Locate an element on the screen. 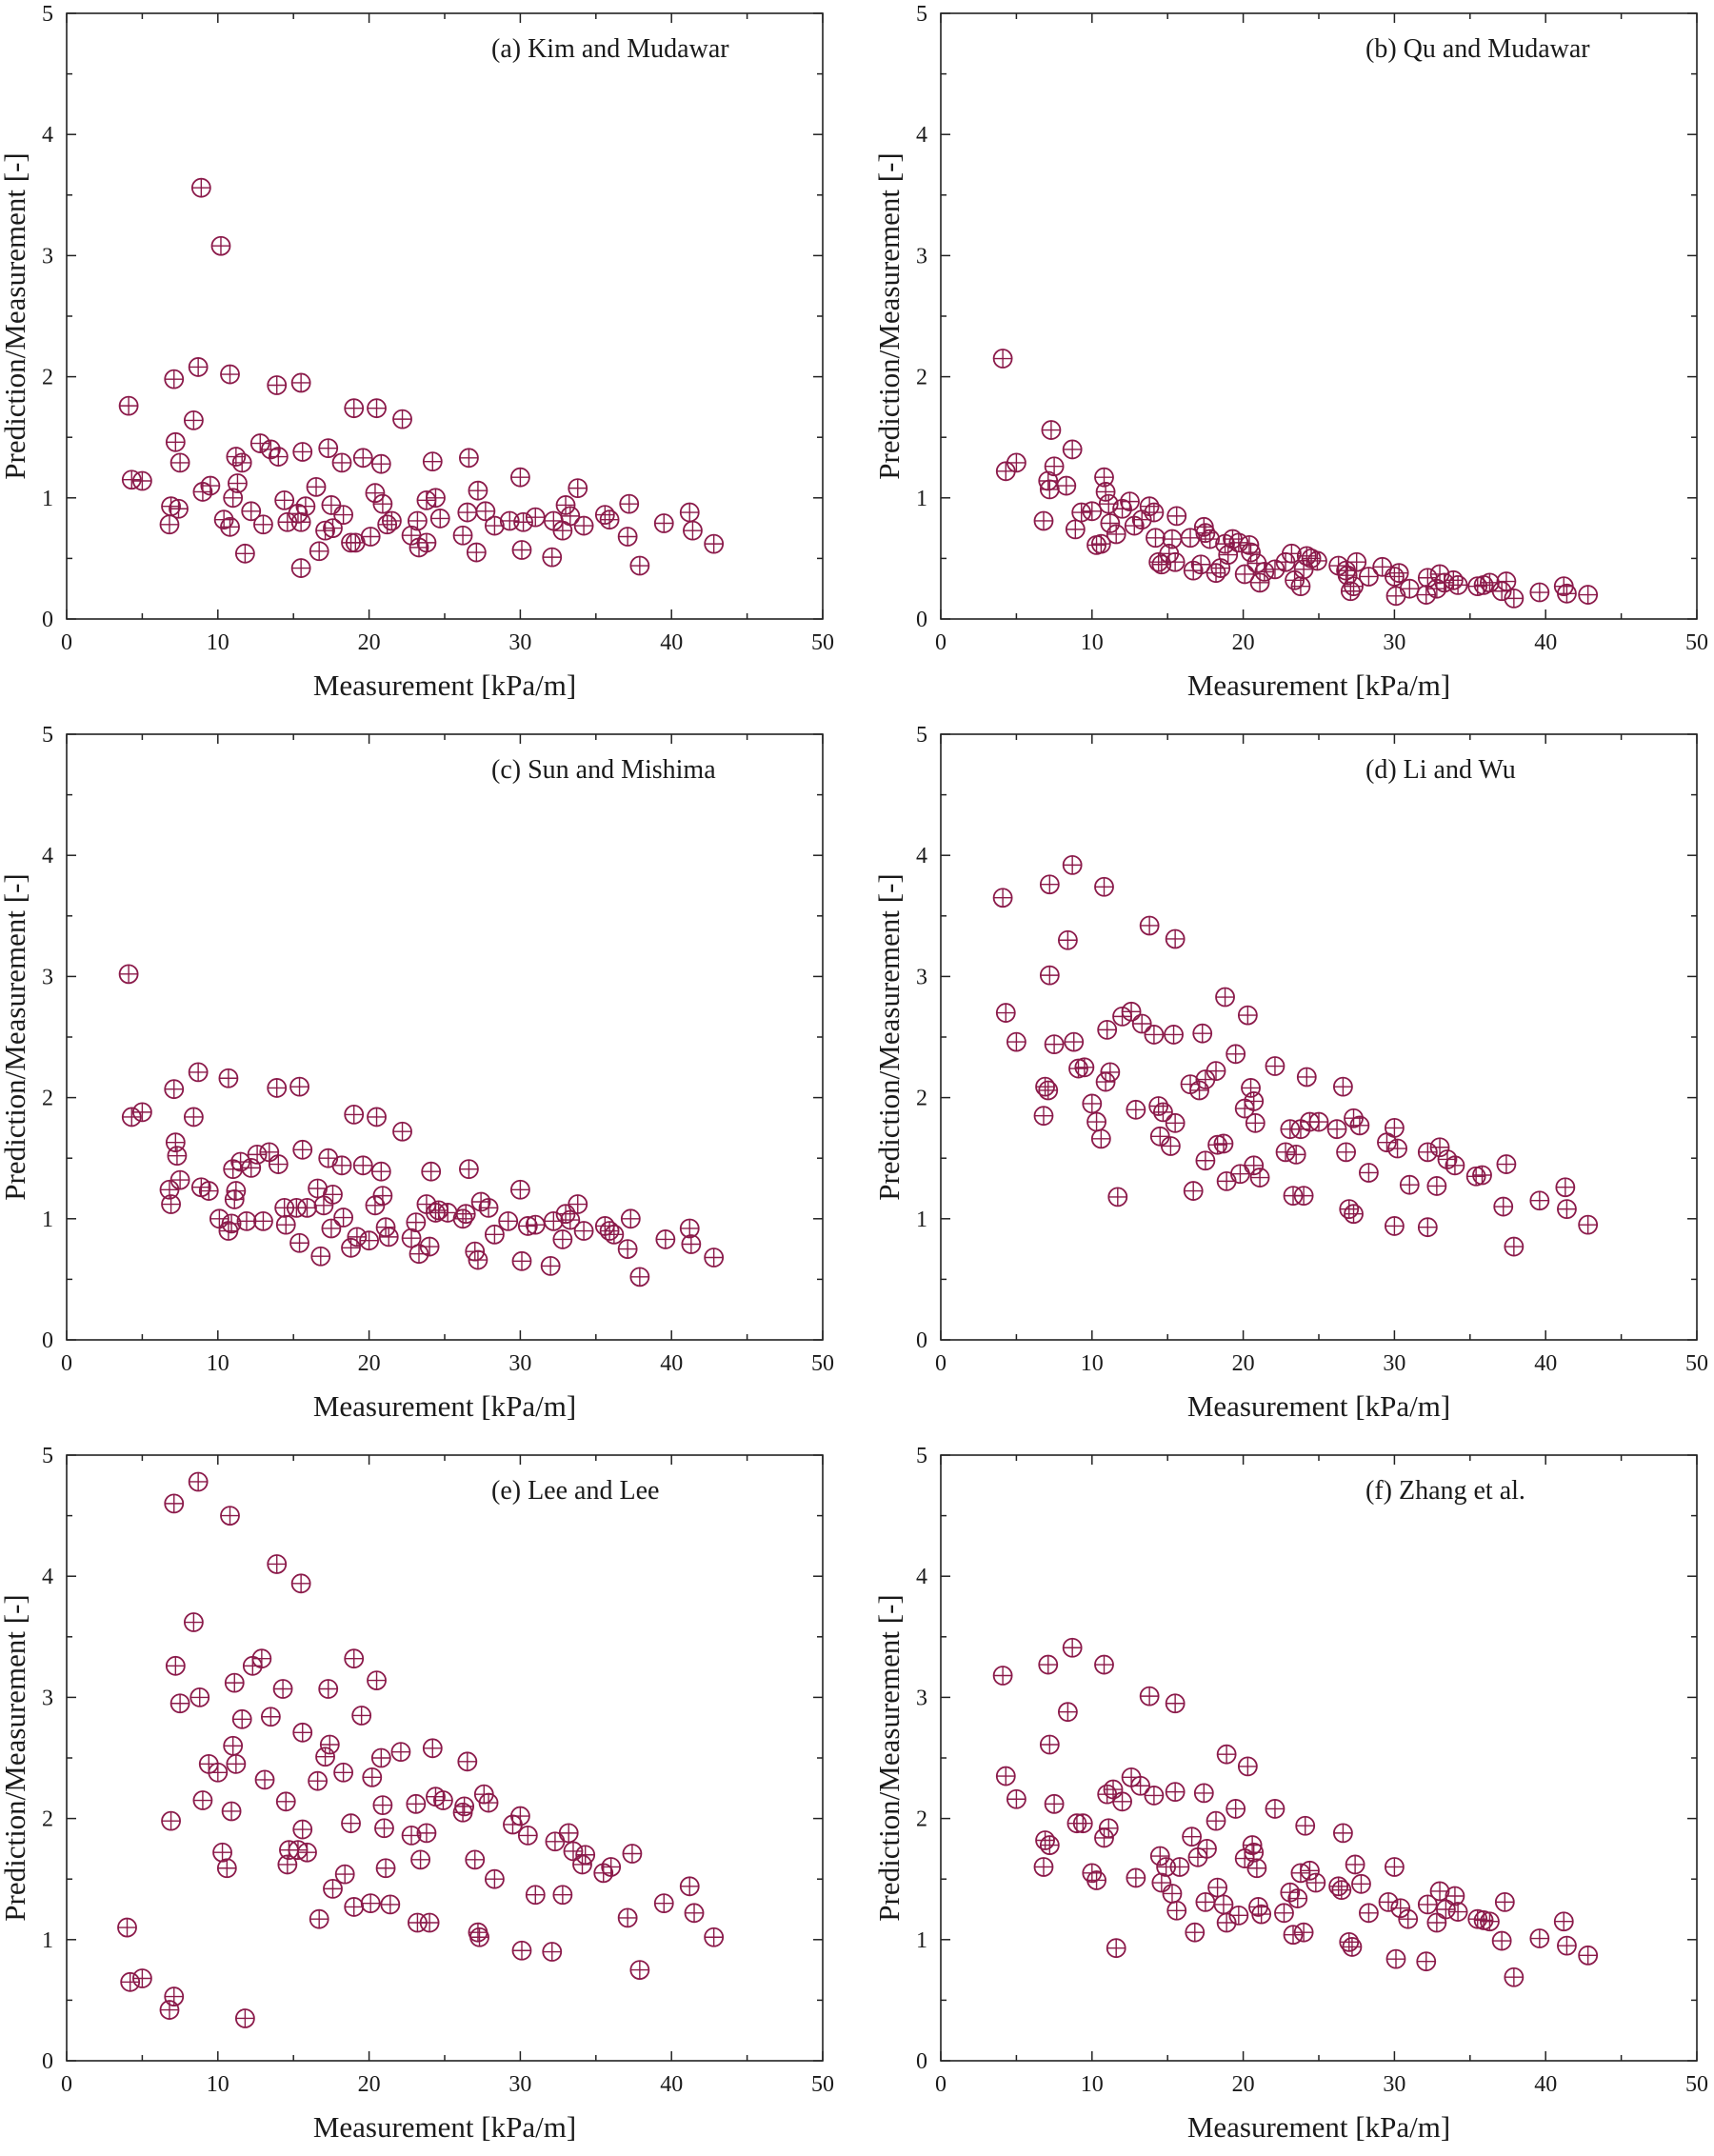  y-tick-label: 2 is located at coordinates (47, 1099).